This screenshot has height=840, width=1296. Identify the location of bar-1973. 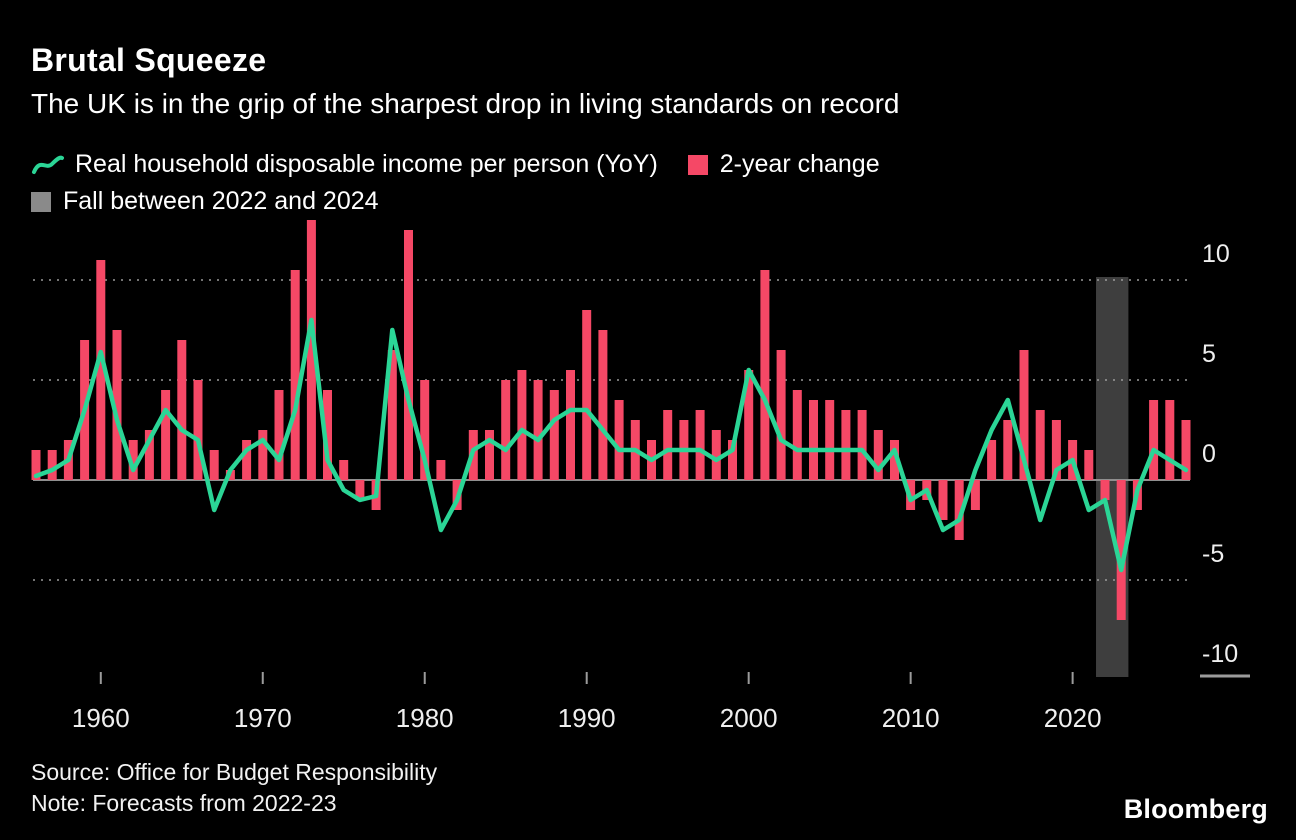
(311, 350).